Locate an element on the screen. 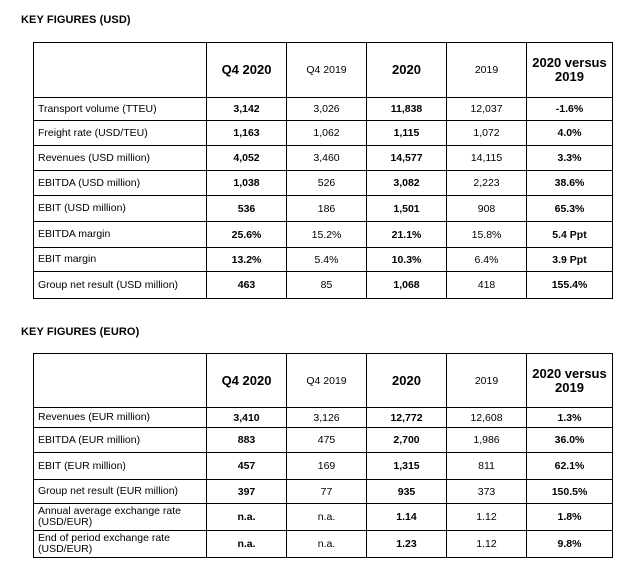 The image size is (640, 582). row-label: EBIT (USD million) is located at coordinates (120, 208).